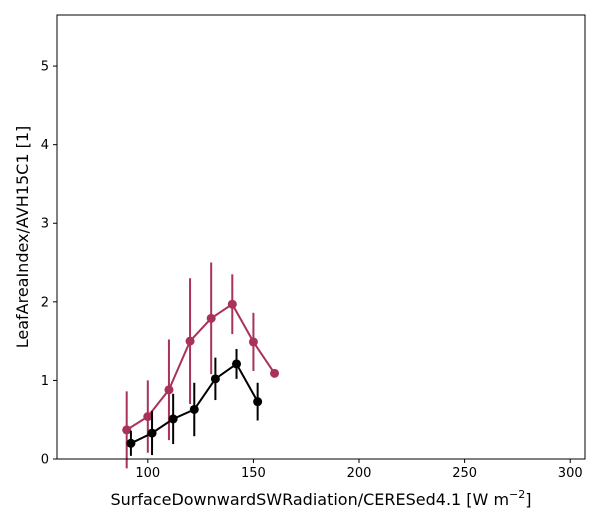  I want to click on x-tick-label: 100, so click(147, 473).